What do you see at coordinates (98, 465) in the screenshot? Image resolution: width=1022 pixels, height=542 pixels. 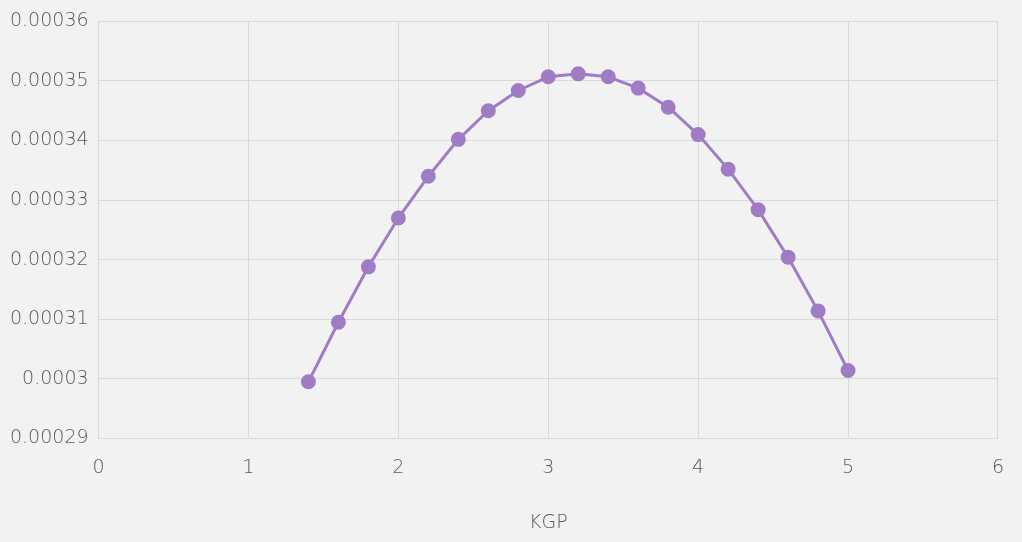 I see `x-tick-label: 0` at bounding box center [98, 465].